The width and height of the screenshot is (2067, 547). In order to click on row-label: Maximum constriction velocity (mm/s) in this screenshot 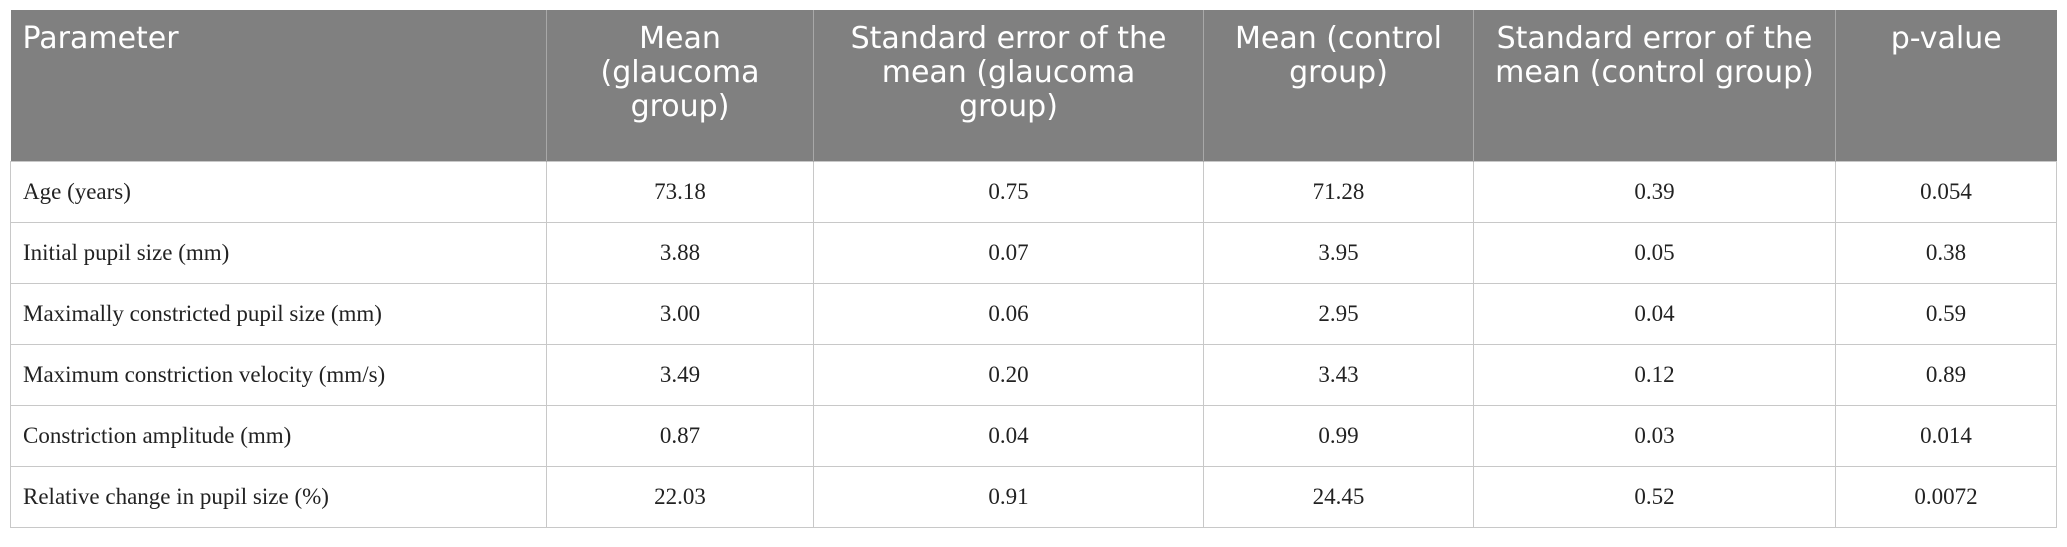, I will do `click(278, 374)`.